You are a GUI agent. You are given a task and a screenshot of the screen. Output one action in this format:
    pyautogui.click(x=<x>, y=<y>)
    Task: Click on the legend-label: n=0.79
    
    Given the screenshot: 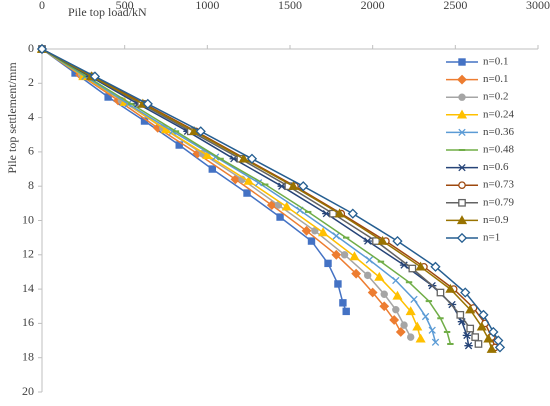 What is the action you would take?
    pyautogui.click(x=498, y=202)
    